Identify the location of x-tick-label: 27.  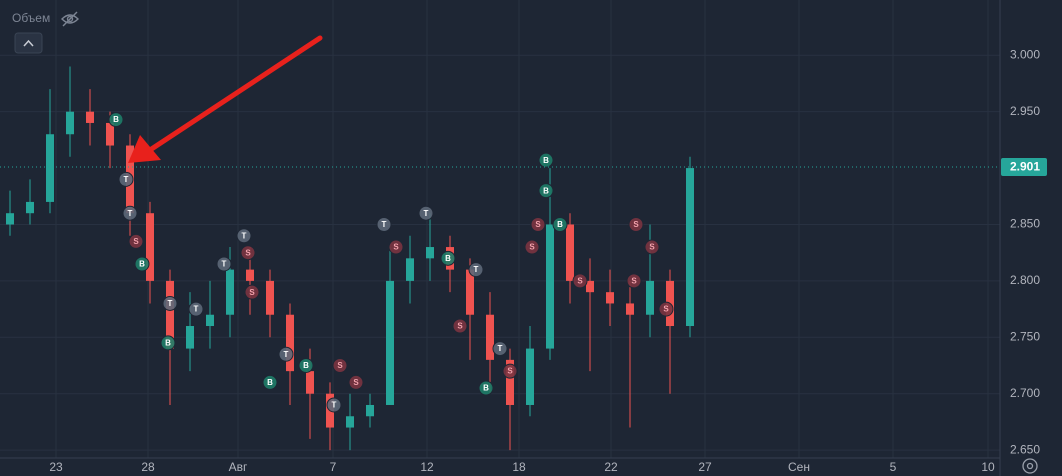
(705, 467).